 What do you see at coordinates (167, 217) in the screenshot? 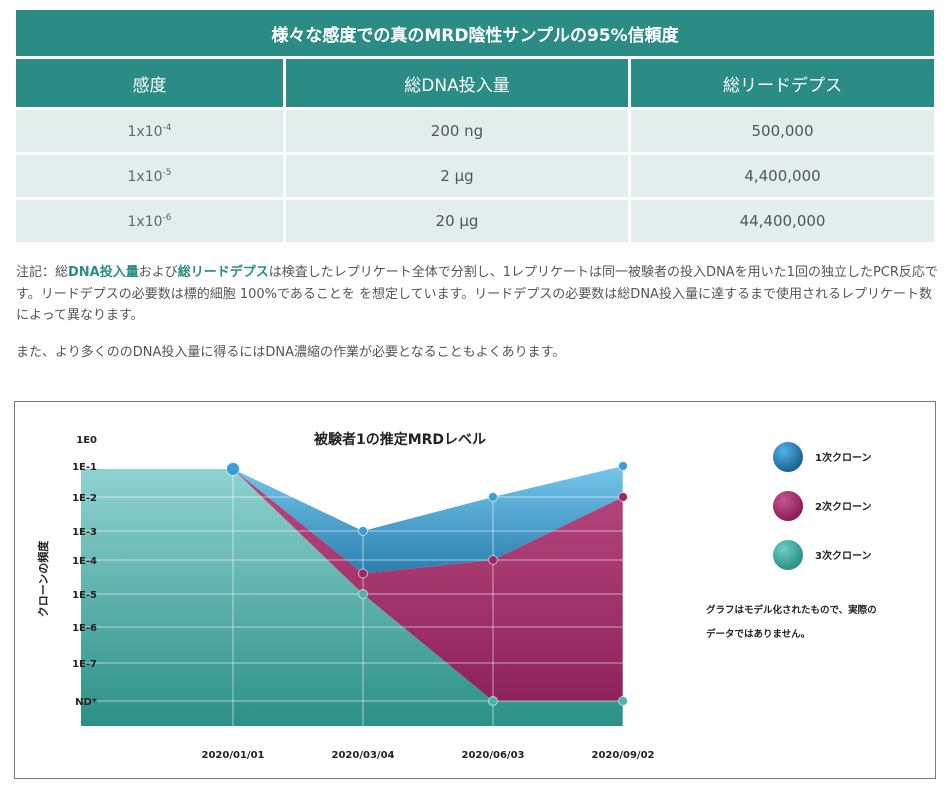
I see `sensitivity-exponent: -6` at bounding box center [167, 217].